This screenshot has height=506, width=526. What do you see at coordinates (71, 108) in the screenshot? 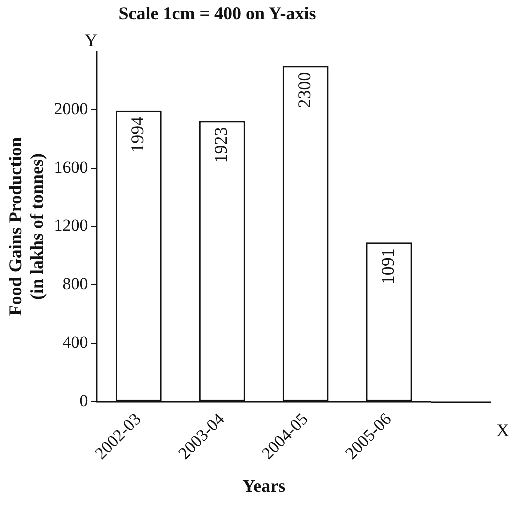
I see `y-tick-label: 2000` at bounding box center [71, 108].